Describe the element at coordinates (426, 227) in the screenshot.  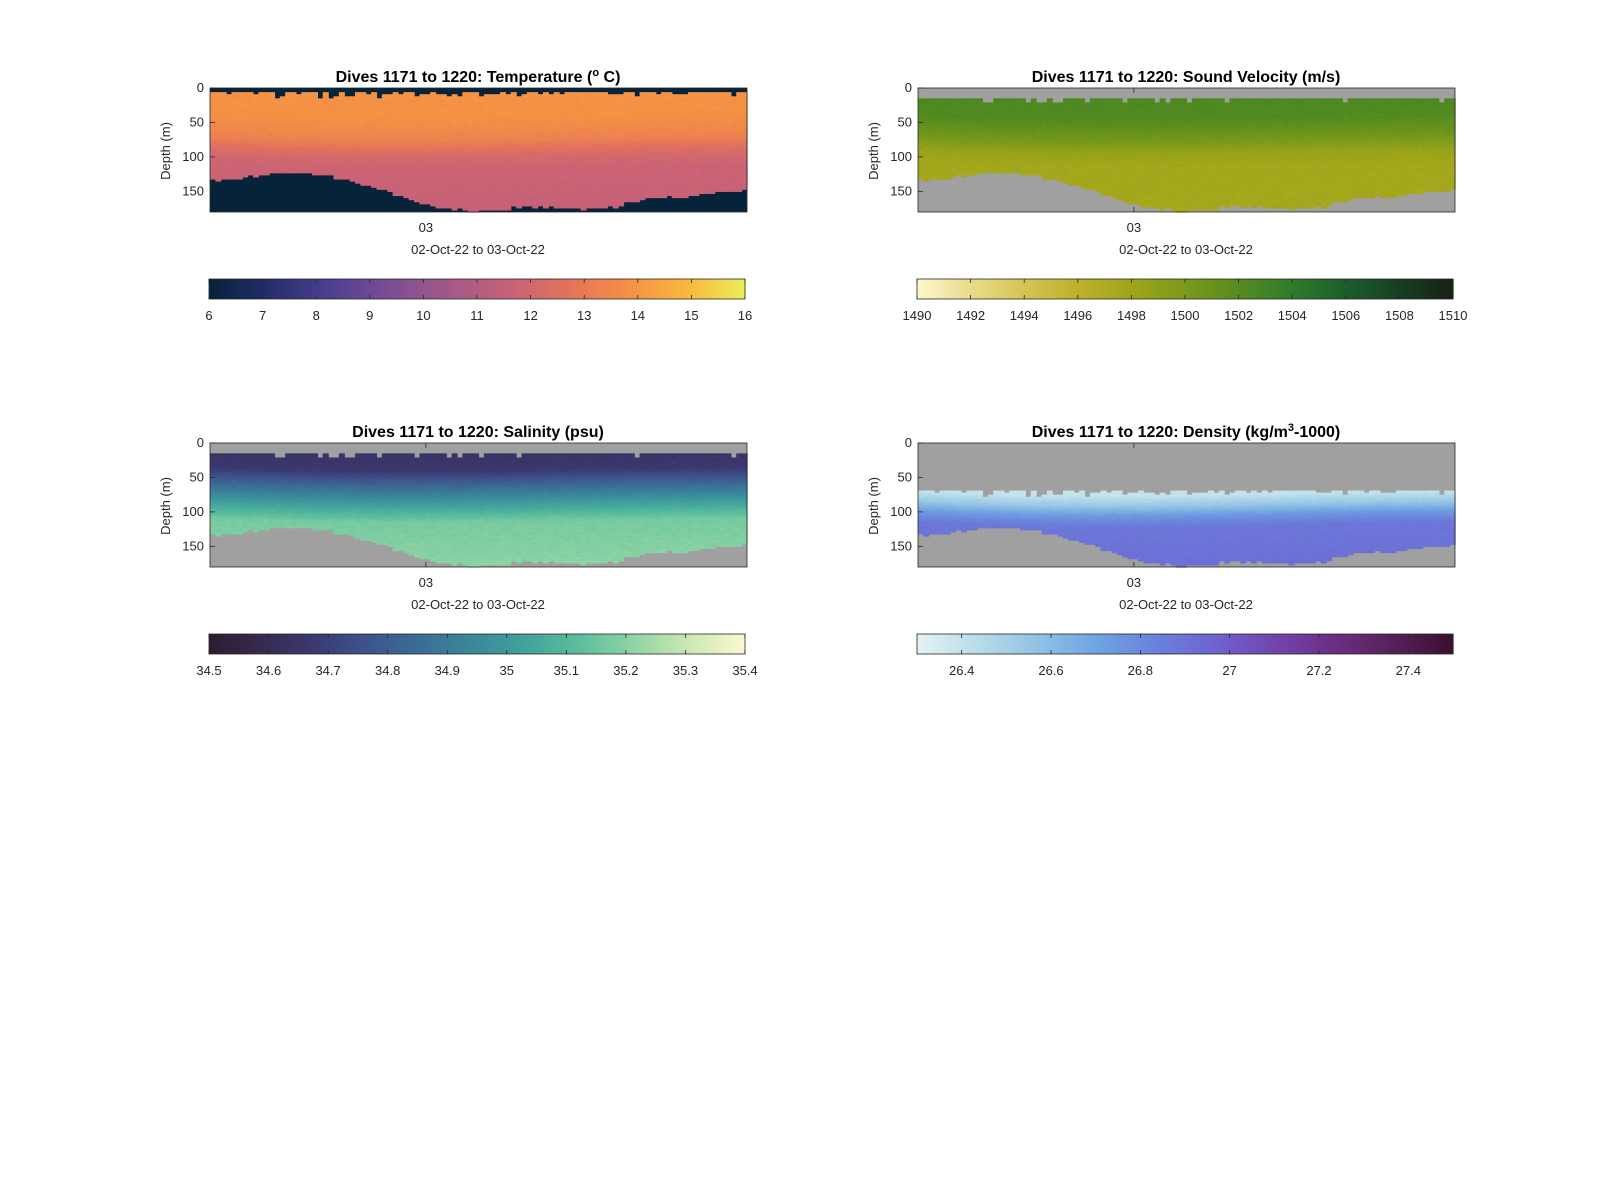
I see `x-tick-label: 03` at that location.